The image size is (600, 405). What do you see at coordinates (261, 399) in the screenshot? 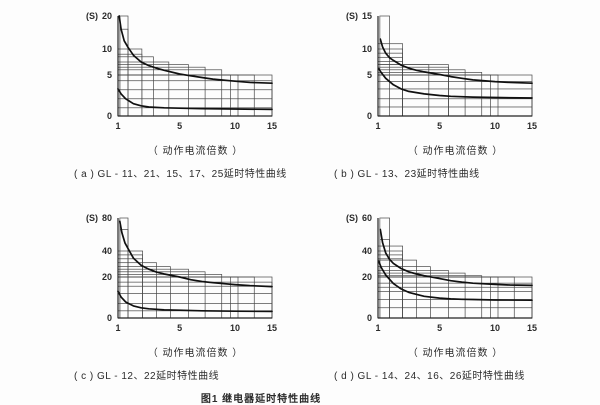
I see `figure-caption: 图1 继电器延时特性曲线` at bounding box center [261, 399].